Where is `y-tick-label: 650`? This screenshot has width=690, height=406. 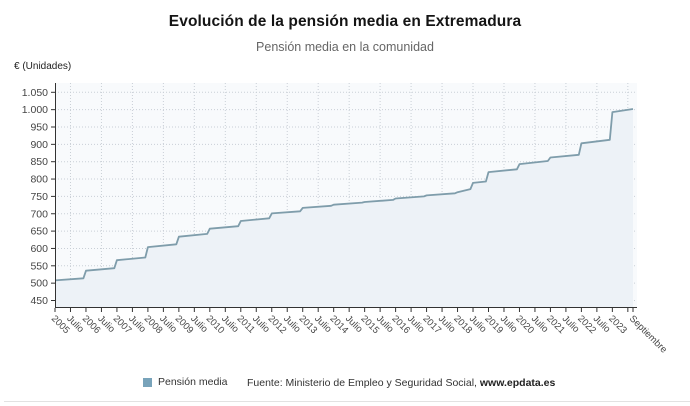 y-tick-label: 650 is located at coordinates (39, 232).